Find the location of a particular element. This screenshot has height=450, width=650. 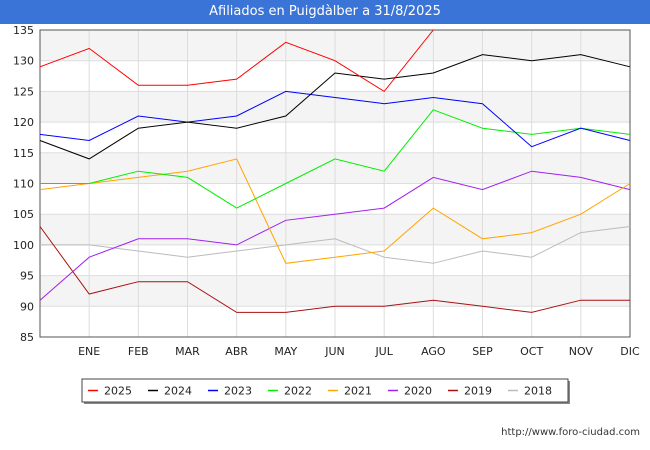

x-tick-label: JUL is located at coordinates (383, 351).